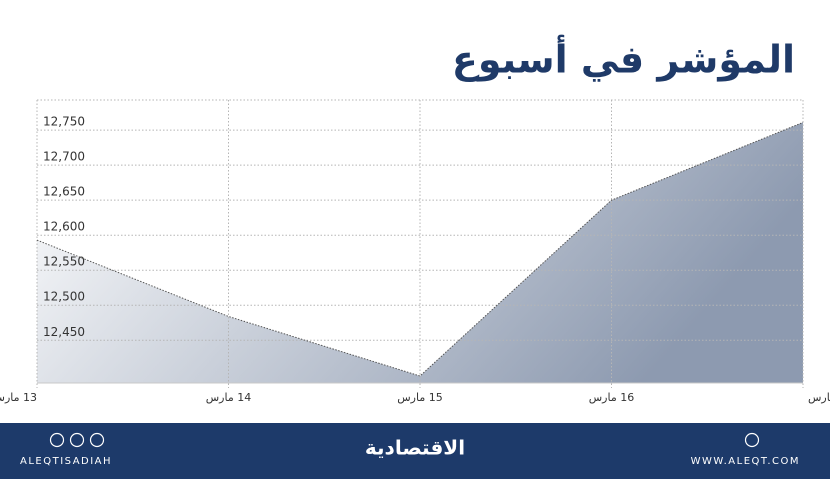 The image size is (830, 479). What do you see at coordinates (64, 157) in the screenshot?
I see `y-tick-label: 12,700` at bounding box center [64, 157].